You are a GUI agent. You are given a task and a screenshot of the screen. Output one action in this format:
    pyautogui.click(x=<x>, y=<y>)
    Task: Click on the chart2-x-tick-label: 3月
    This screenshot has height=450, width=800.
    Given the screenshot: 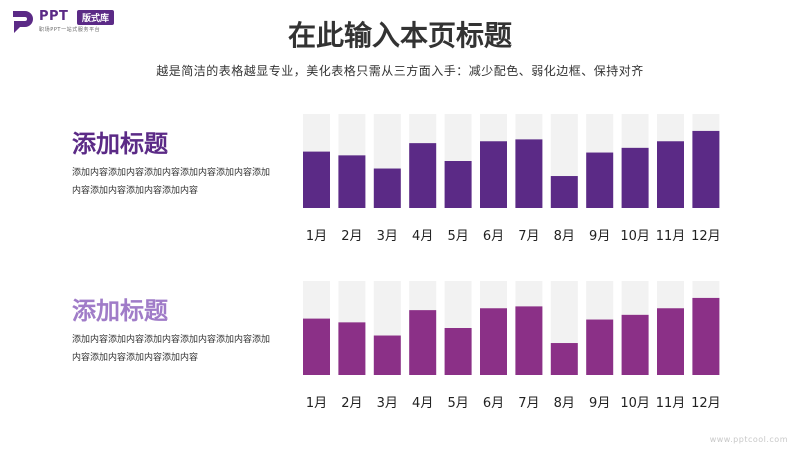 What is the action you would take?
    pyautogui.click(x=387, y=403)
    